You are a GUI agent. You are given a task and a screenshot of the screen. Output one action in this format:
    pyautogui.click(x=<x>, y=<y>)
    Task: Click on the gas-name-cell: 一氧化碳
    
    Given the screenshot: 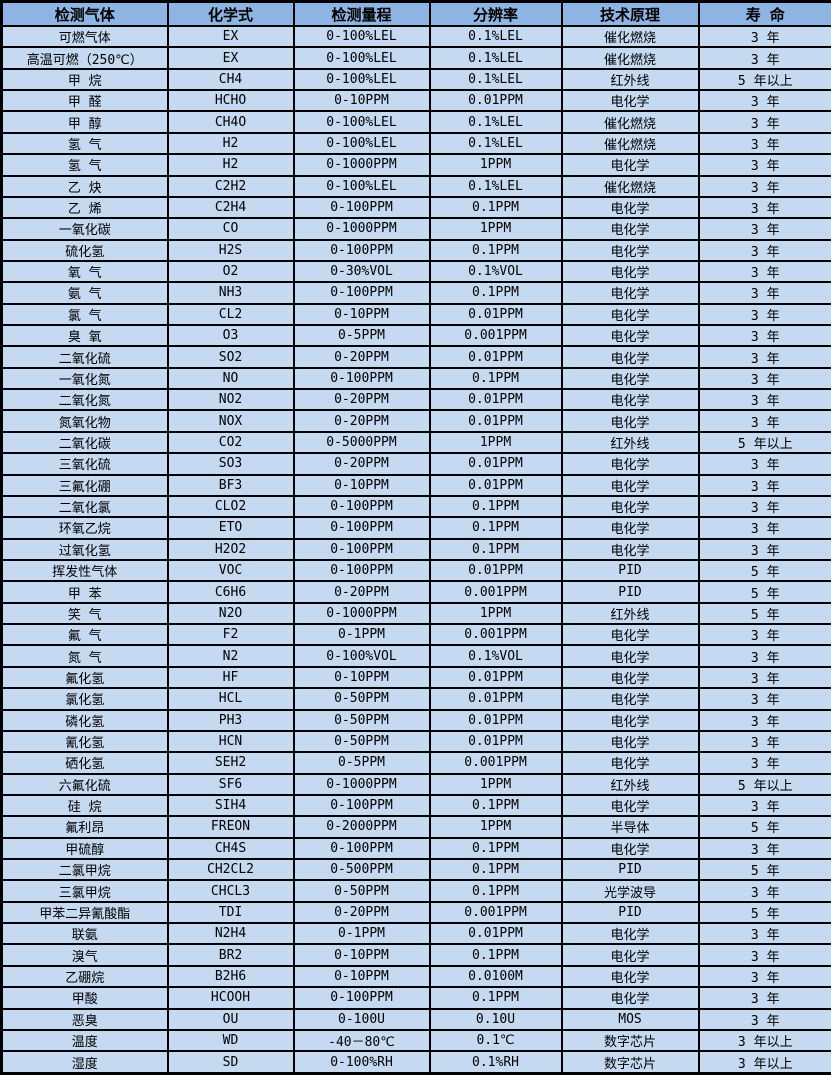 What is the action you would take?
    pyautogui.click(x=84, y=229)
    